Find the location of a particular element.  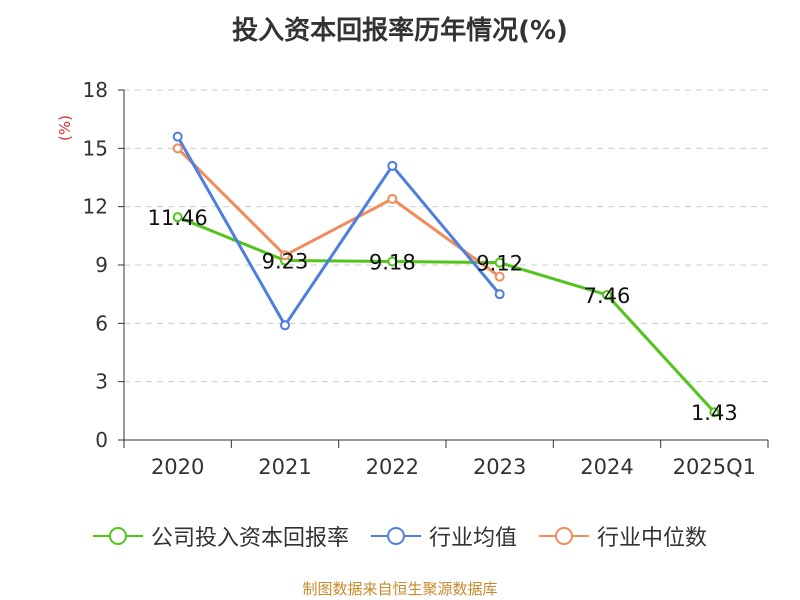

data-label: 1.43 is located at coordinates (714, 413).